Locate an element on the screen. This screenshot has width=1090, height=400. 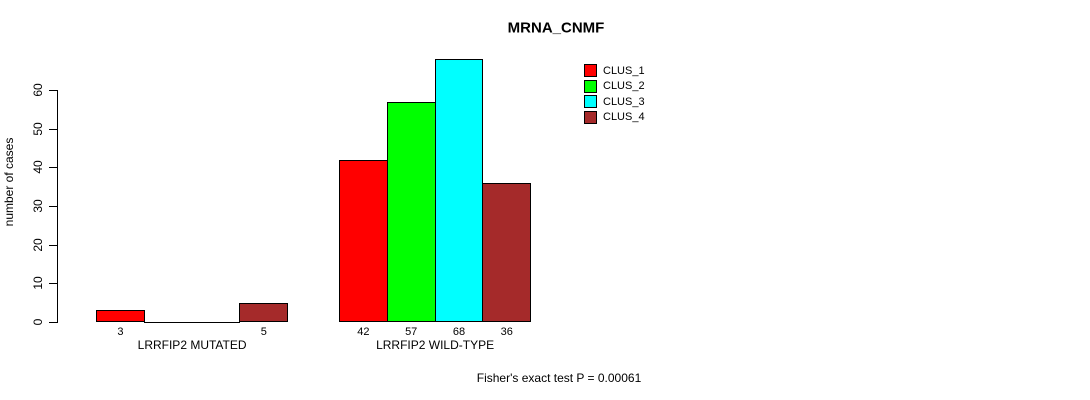
bar-value-label: 5 is located at coordinates (263, 332).